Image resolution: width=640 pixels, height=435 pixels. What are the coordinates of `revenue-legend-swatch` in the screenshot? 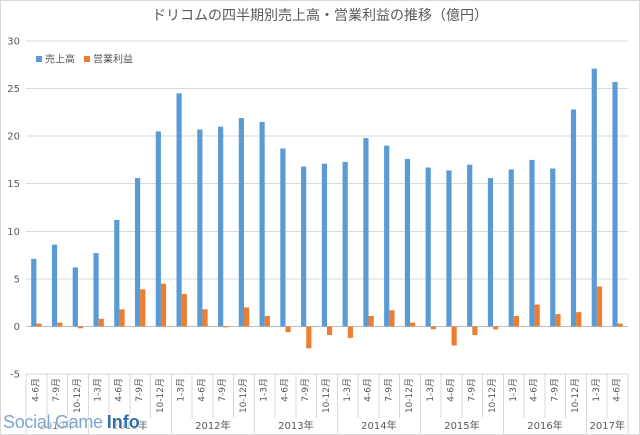 It's located at (39, 59).